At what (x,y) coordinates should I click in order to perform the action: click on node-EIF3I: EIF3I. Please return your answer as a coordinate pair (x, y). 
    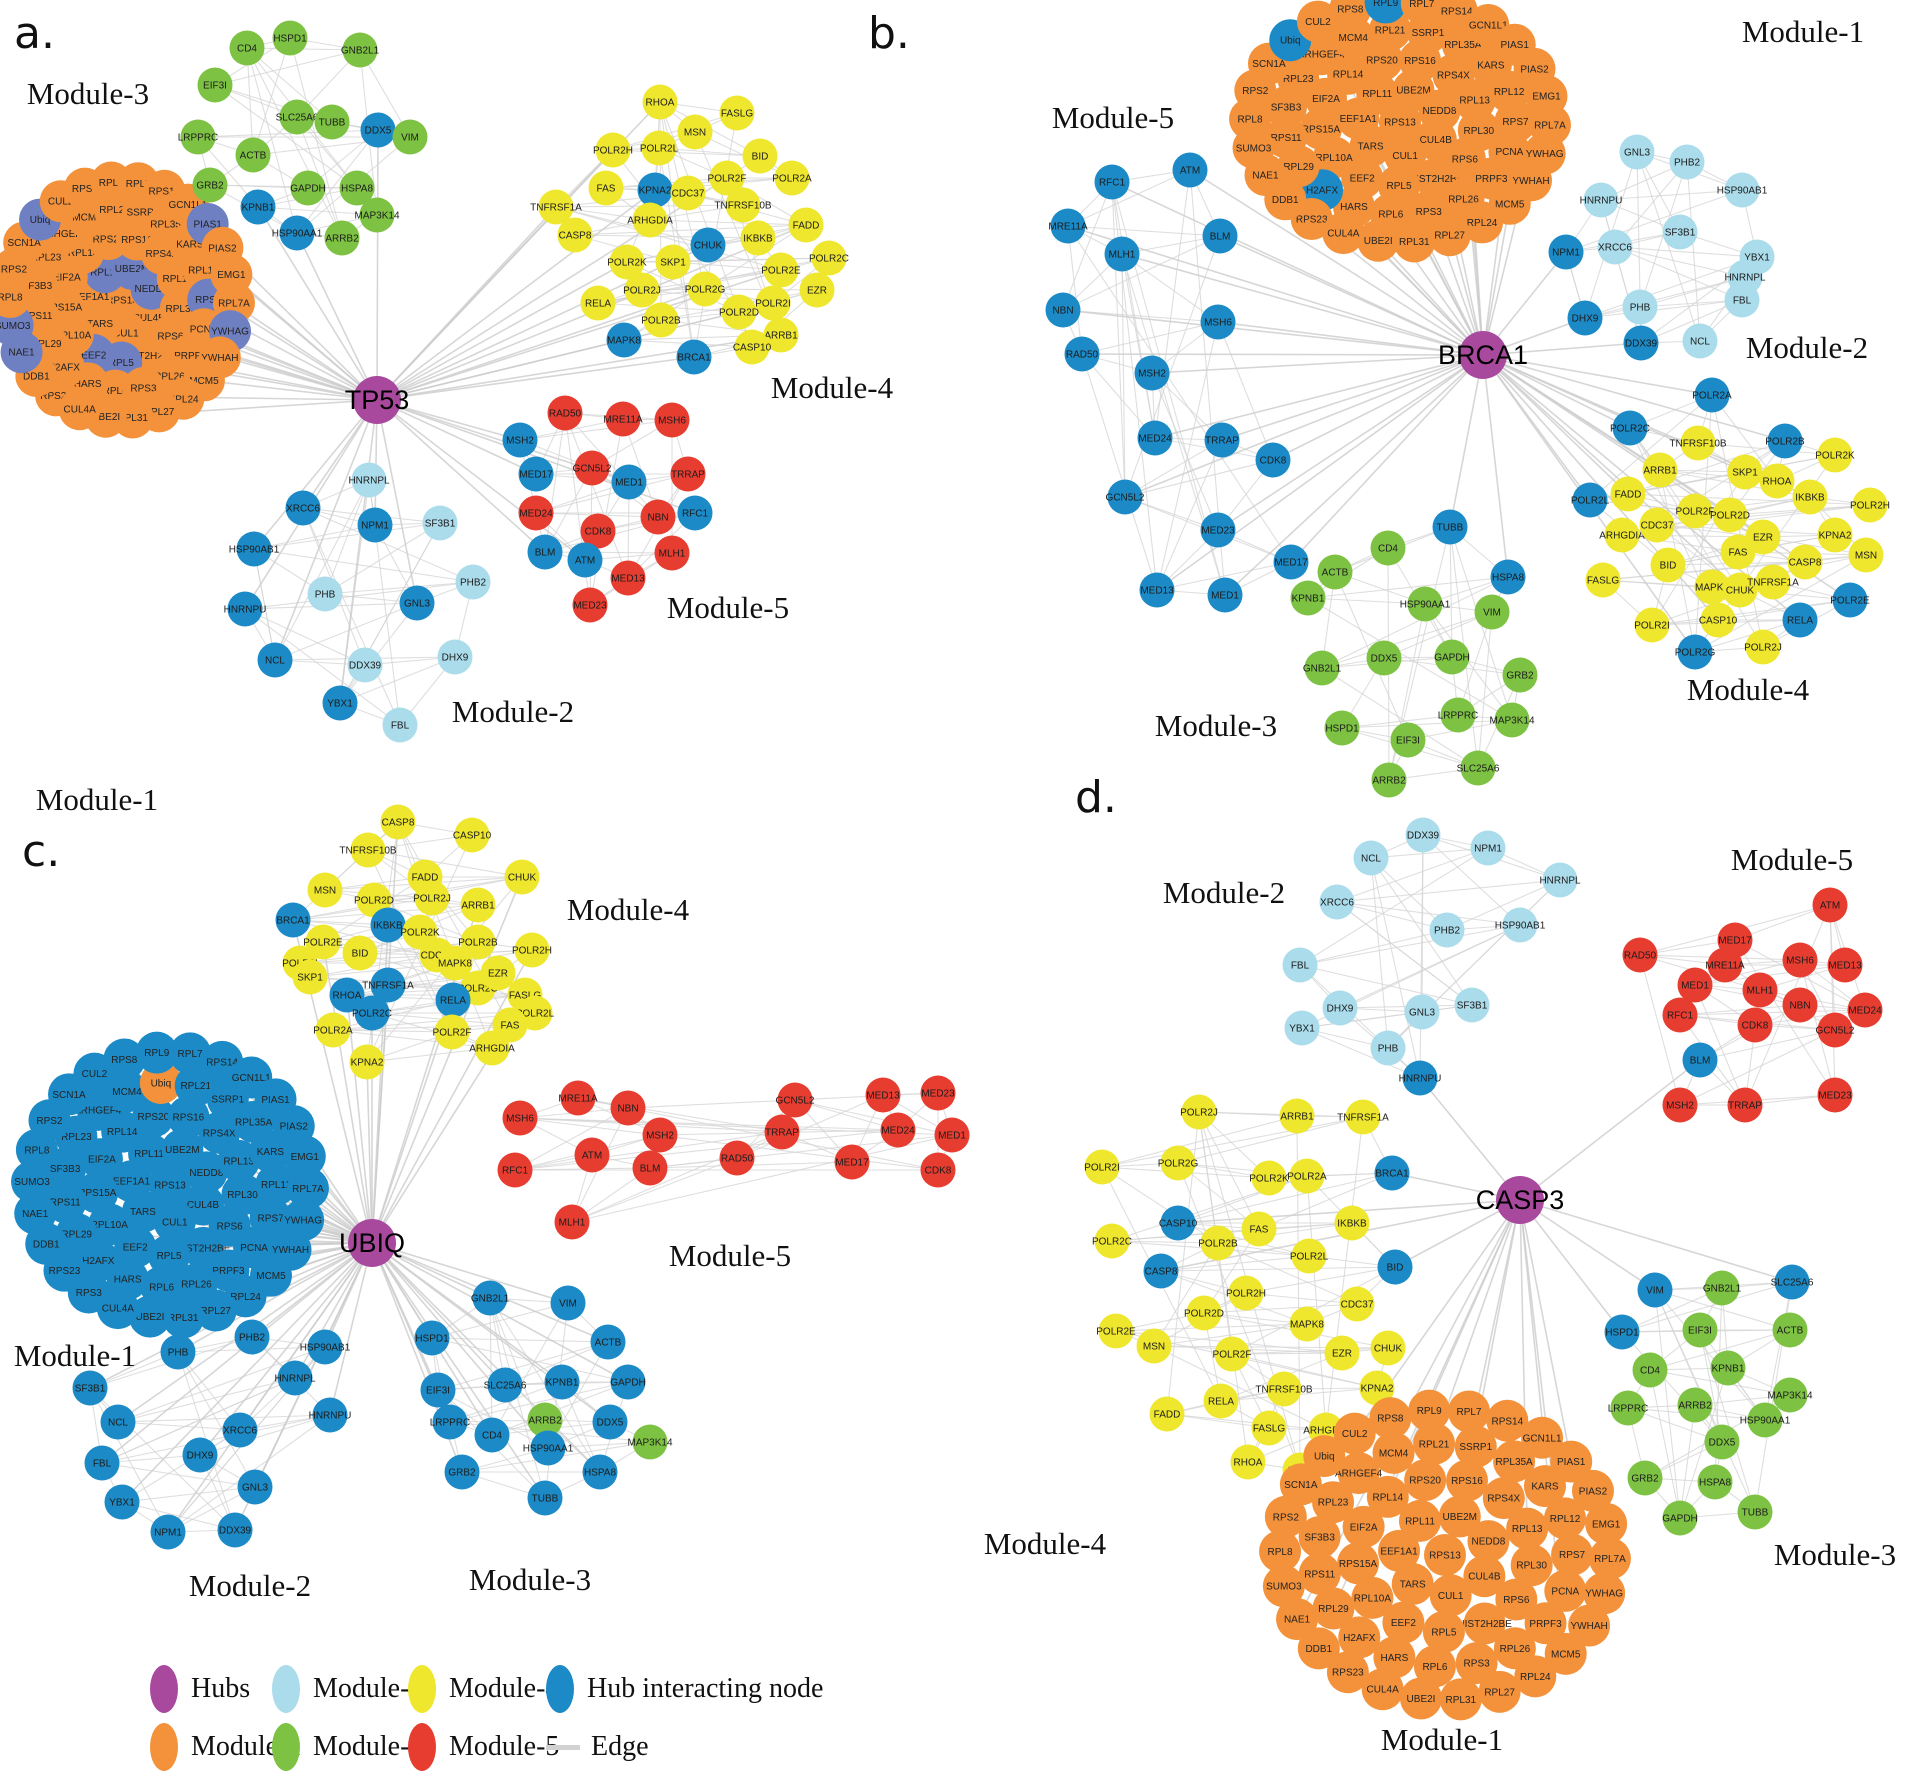
    Looking at the image, I should click on (1408, 740).